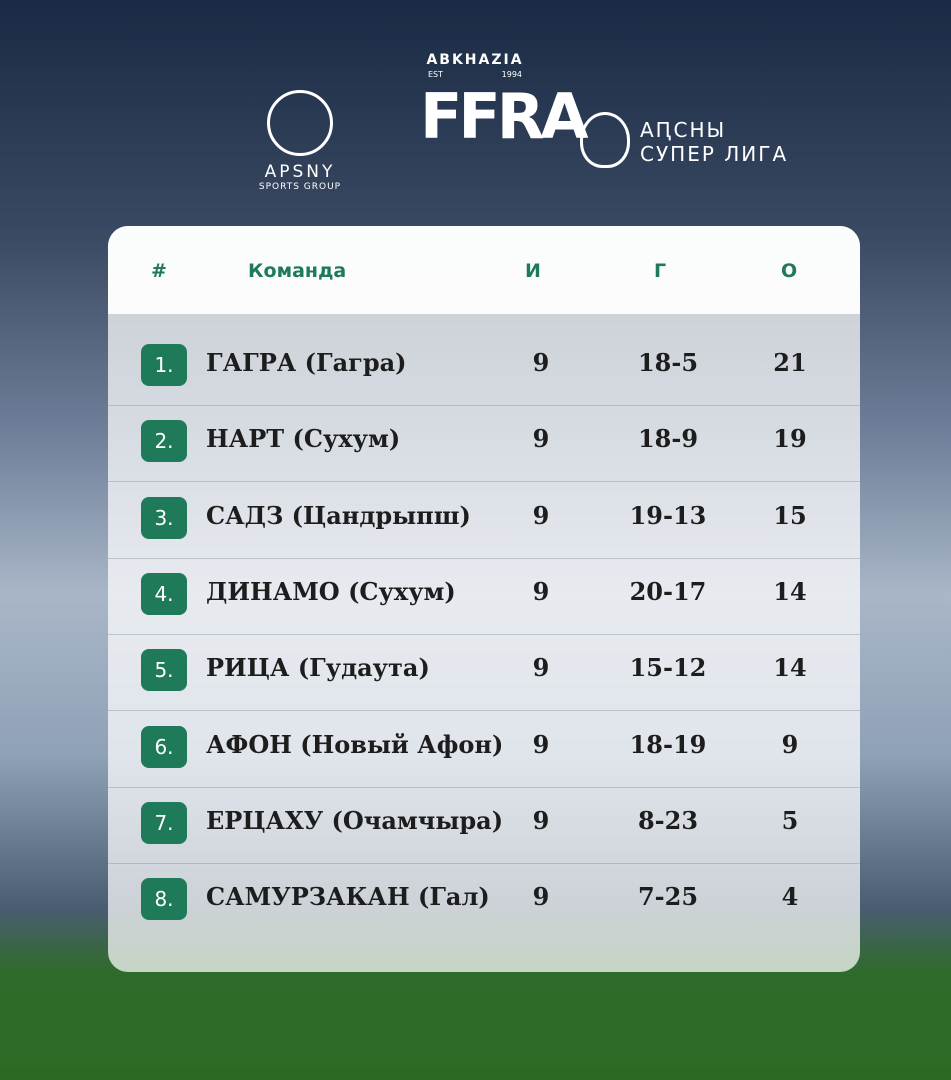 Image resolution: width=951 pixels, height=1080 pixels. I want to click on goals: 19-13, so click(668, 515).